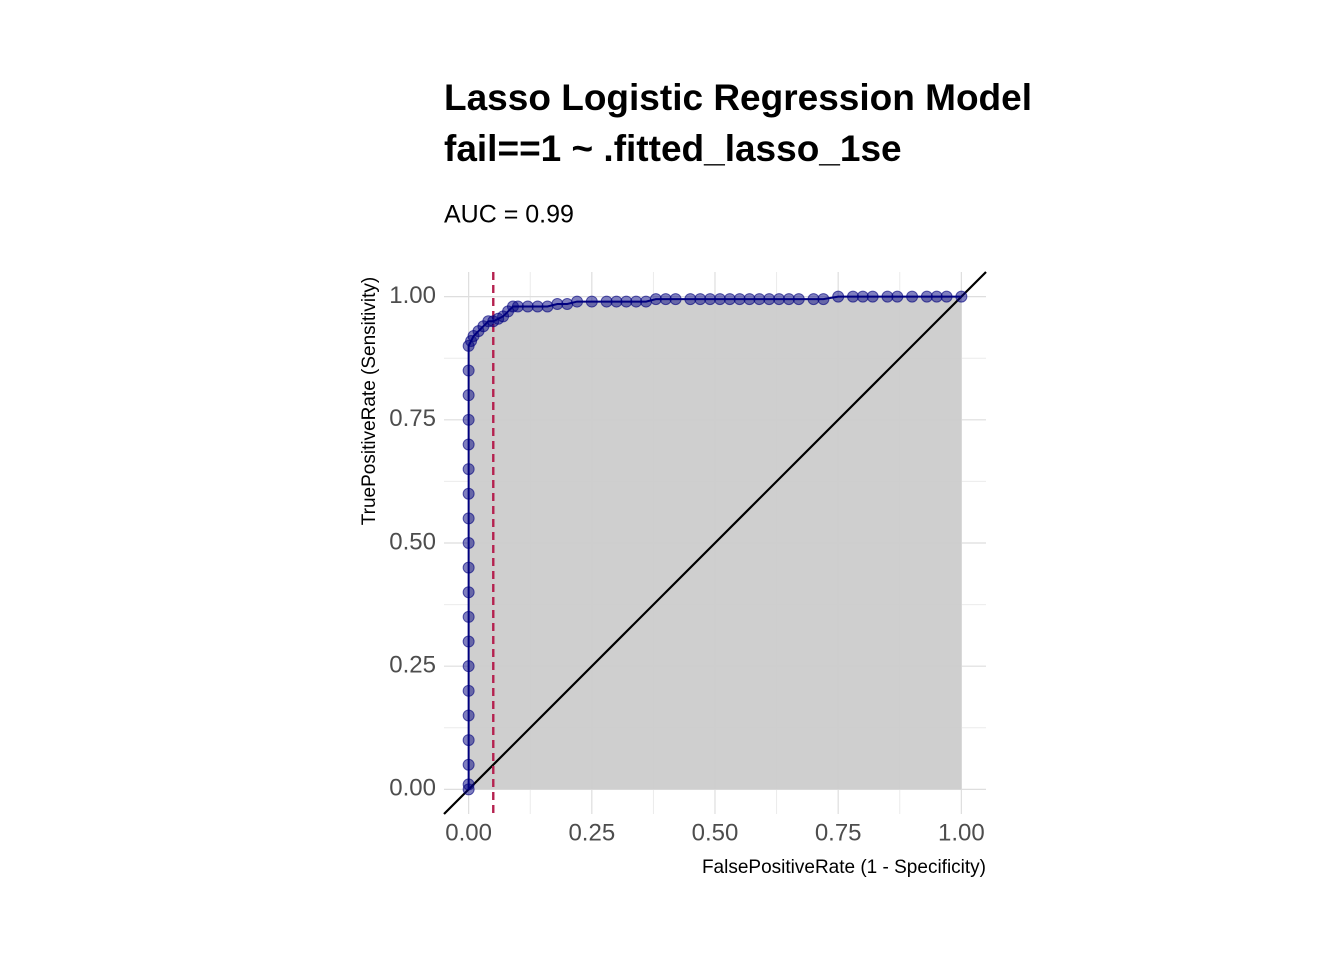 The height and width of the screenshot is (960, 1344). Describe the element at coordinates (412, 541) in the screenshot. I see `y-tick-label: 0.50` at that location.